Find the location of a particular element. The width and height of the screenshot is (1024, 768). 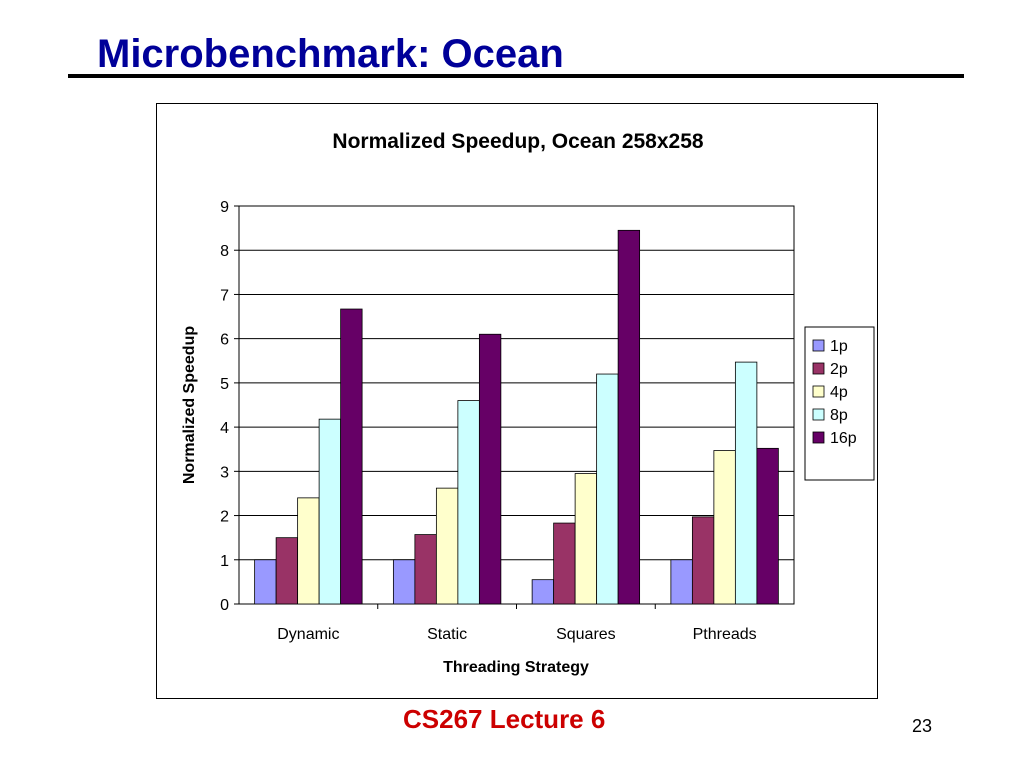

legend-label-16p: 16p is located at coordinates (843, 438).